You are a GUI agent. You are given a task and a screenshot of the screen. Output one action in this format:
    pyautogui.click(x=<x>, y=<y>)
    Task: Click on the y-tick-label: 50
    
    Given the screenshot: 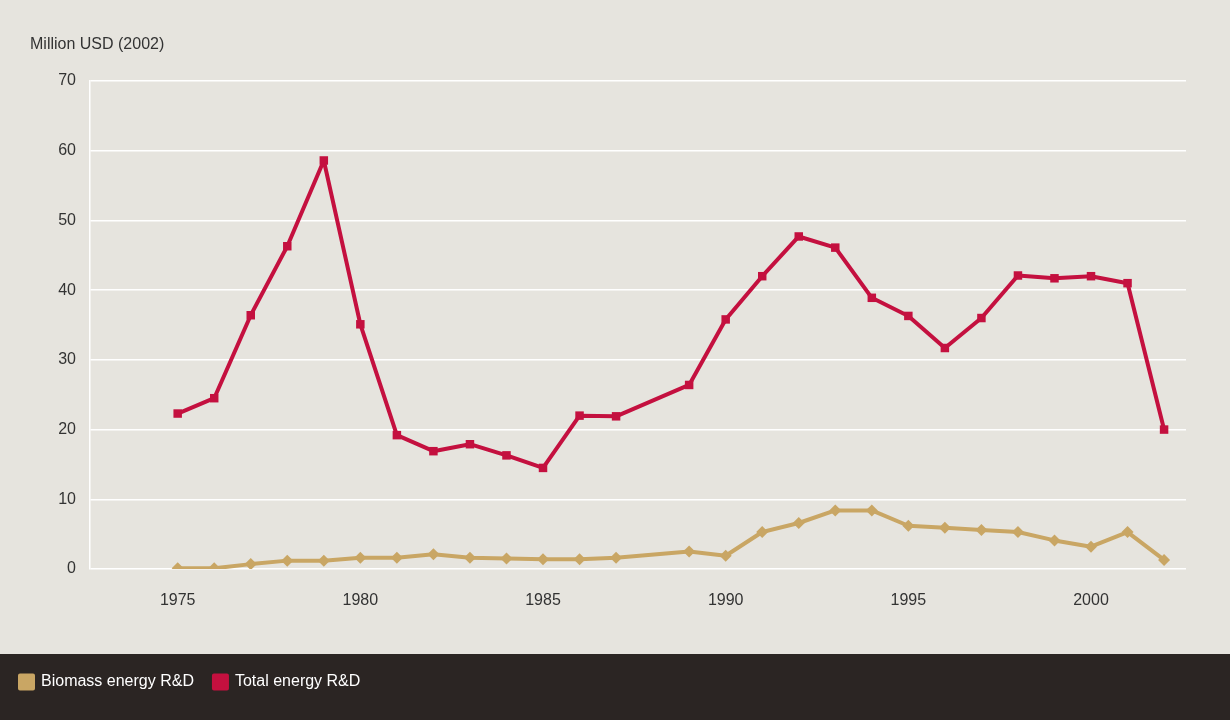 What is the action you would take?
    pyautogui.click(x=67, y=219)
    